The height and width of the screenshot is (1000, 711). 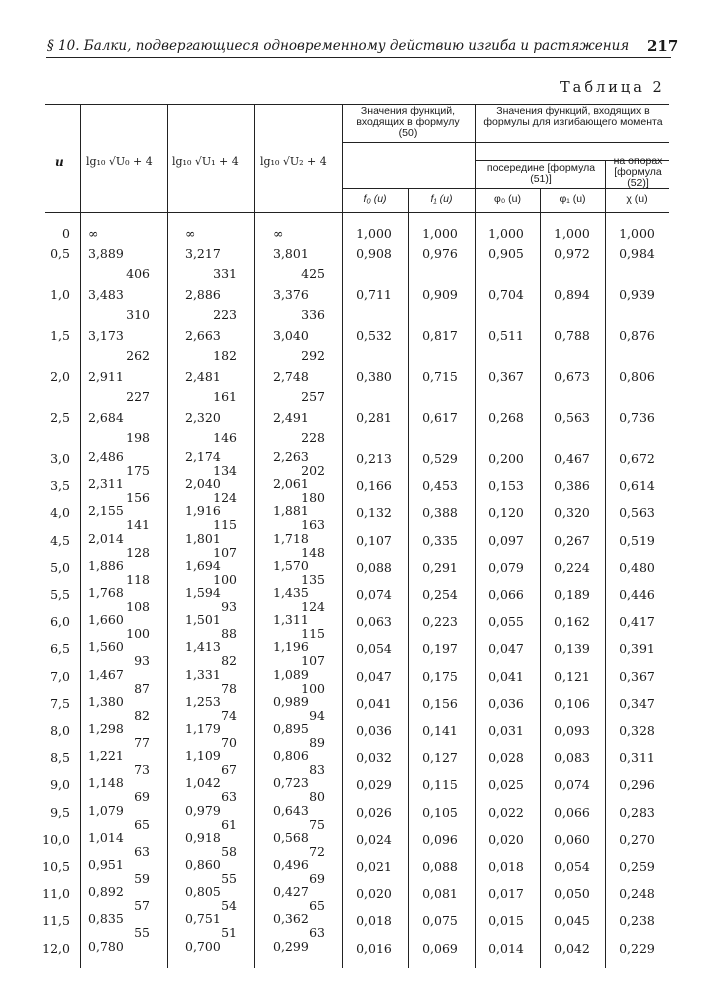 What do you see at coordinates (637, 540) in the screenshot?
I see `cell-chi: 0,519` at bounding box center [637, 540].